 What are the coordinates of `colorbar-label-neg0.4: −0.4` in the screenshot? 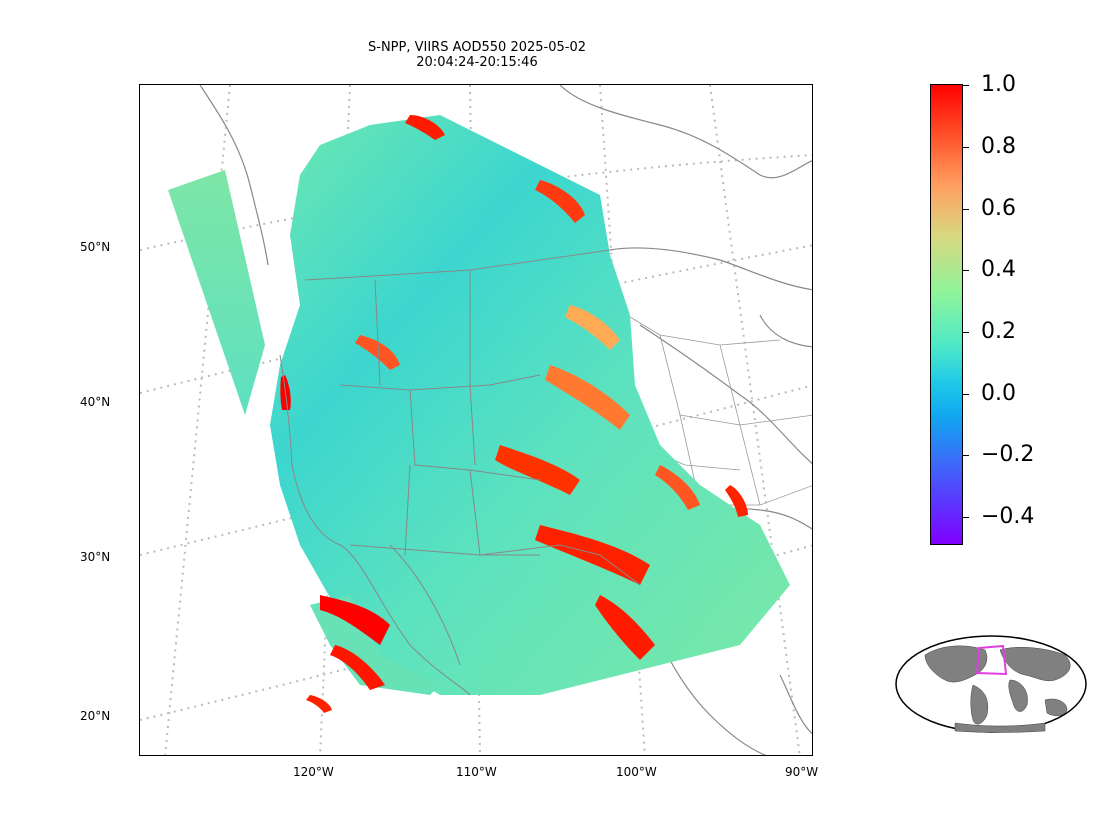 It's located at (1008, 516).